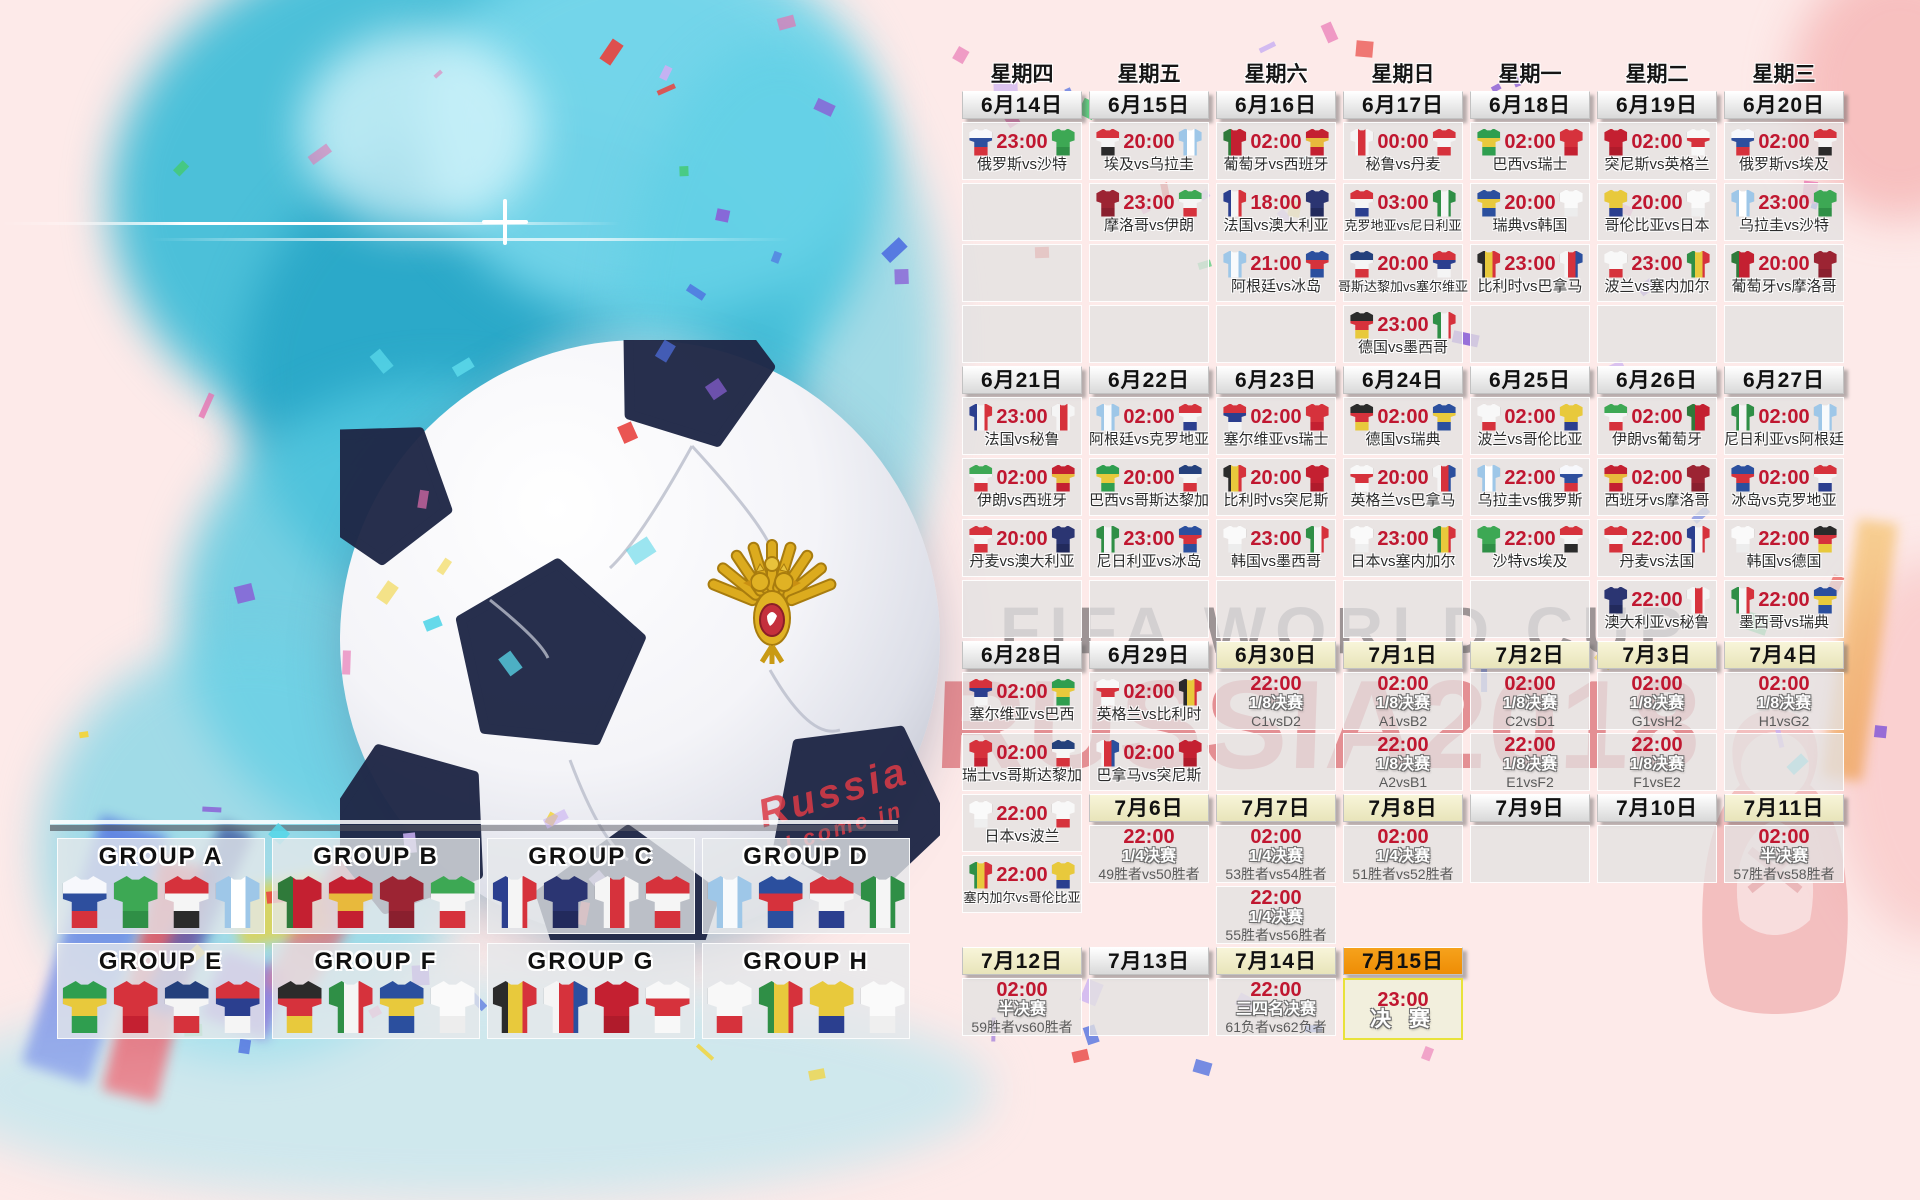 The height and width of the screenshot is (1200, 1920). I want to click on match-row: 03:00, so click(1403, 203).